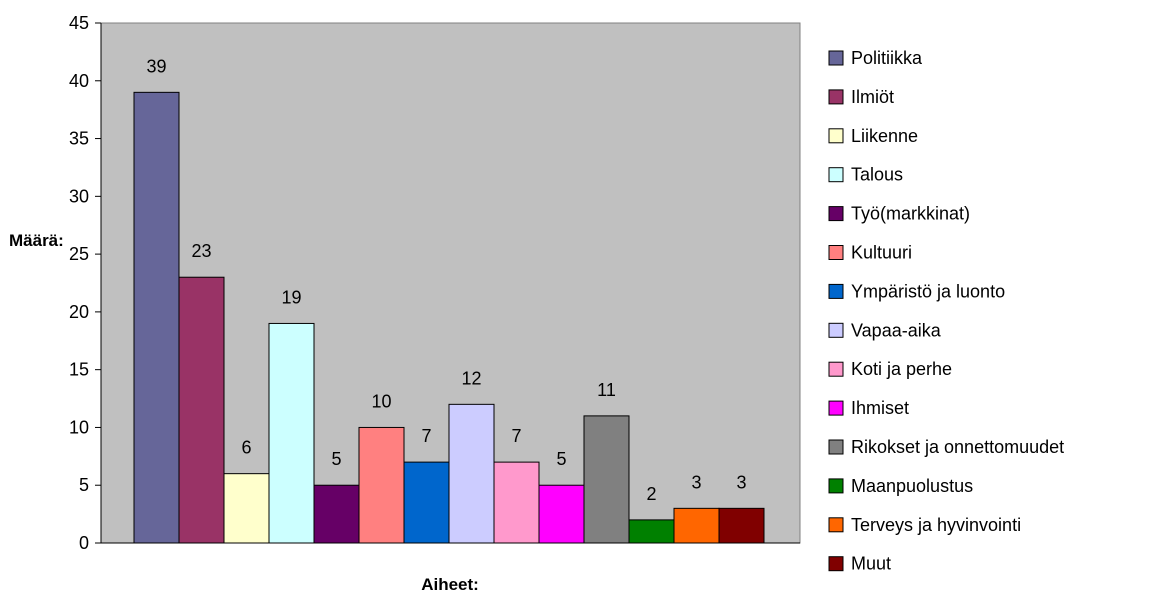 The height and width of the screenshot is (597, 1155). I want to click on data-label-6: 7, so click(426, 436).